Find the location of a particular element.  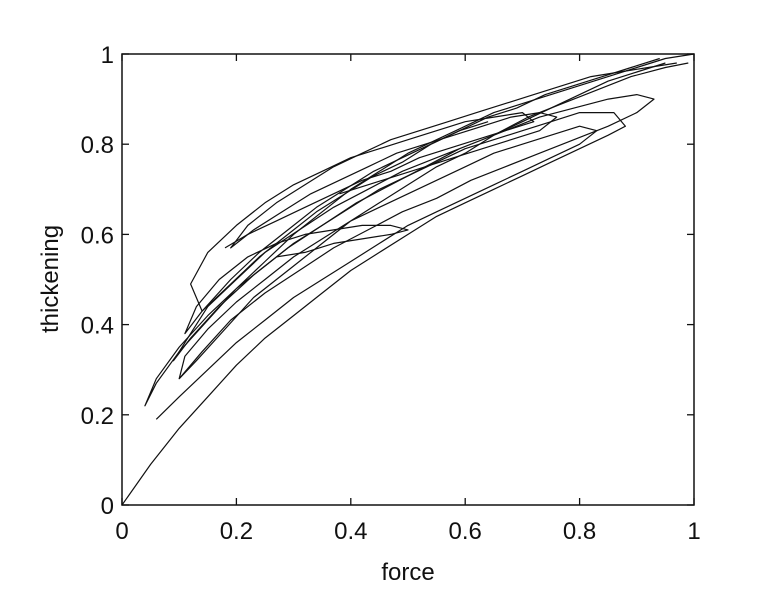

y-tick-label: 0.2 is located at coordinates (97, 416).